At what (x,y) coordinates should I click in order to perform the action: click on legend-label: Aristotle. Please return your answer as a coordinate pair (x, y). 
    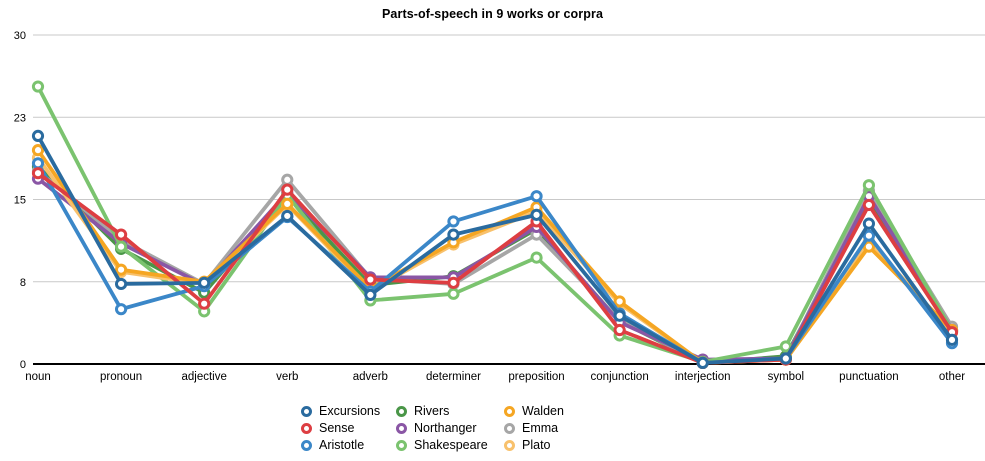
    Looking at the image, I should click on (342, 445).